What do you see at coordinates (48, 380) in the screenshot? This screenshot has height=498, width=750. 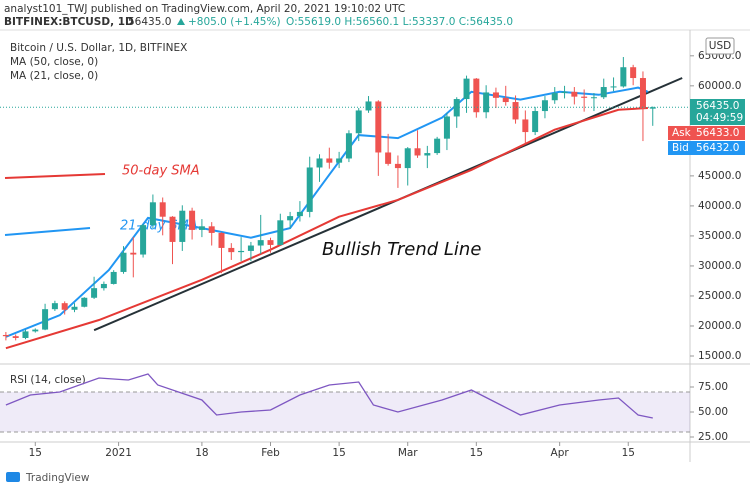 I see `pane-title: RSI (14, close)` at bounding box center [48, 380].